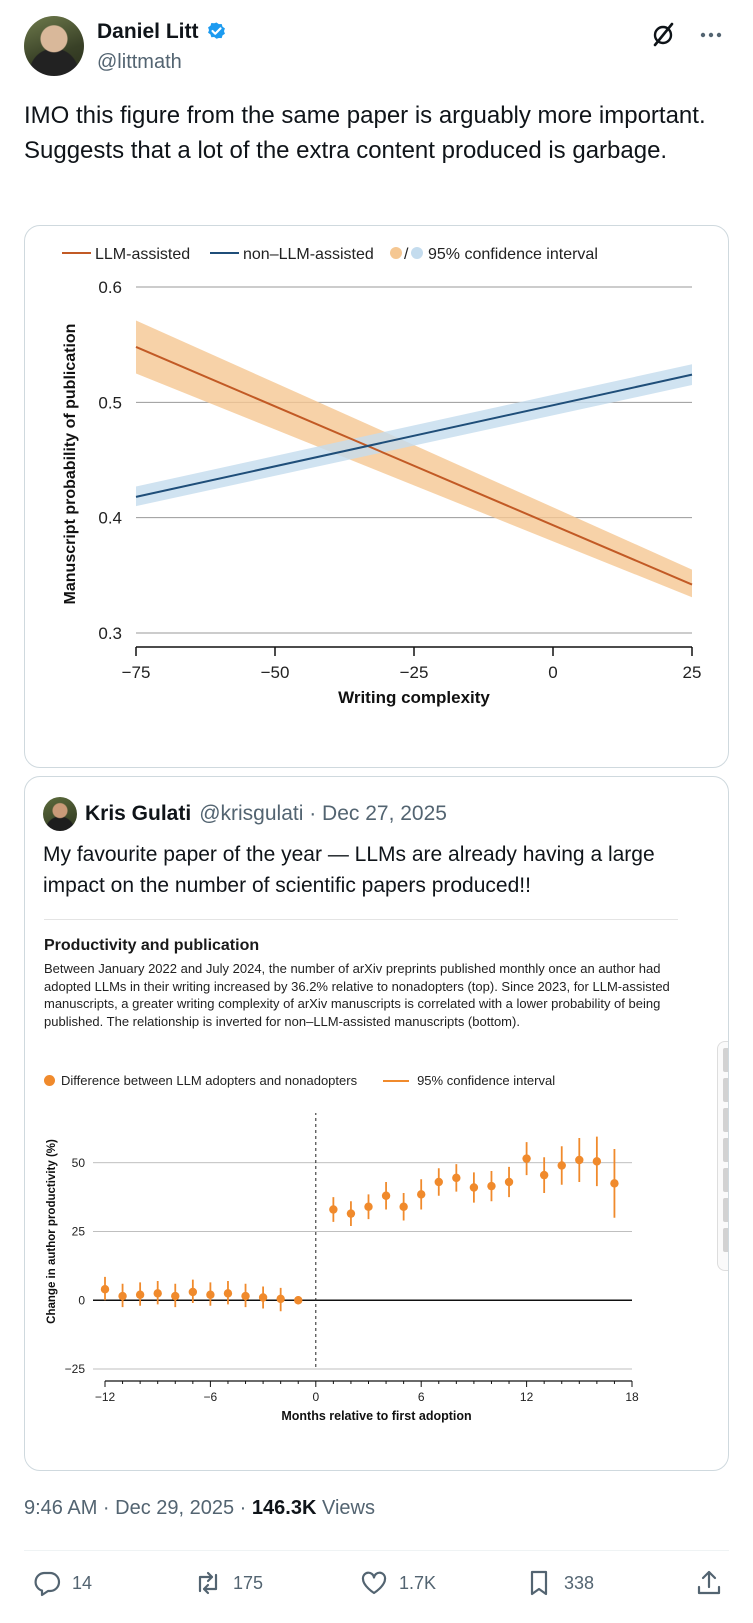  What do you see at coordinates (711, 34) in the screenshot?
I see `more-options-icon` at bounding box center [711, 34].